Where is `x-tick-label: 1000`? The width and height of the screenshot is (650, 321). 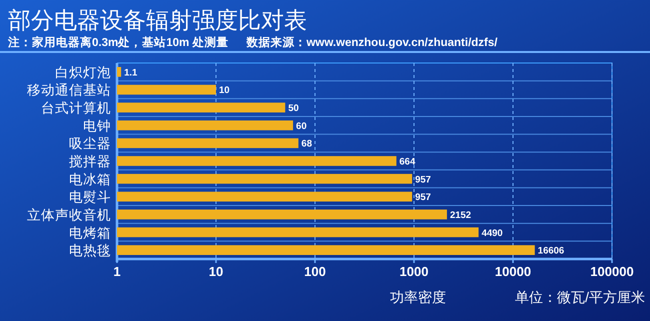
x-tick-label: 1000 is located at coordinates (414, 271).